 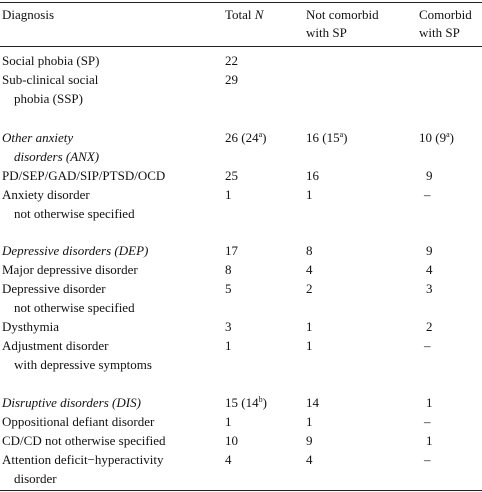 I want to click on header-rule, so click(x=241, y=46).